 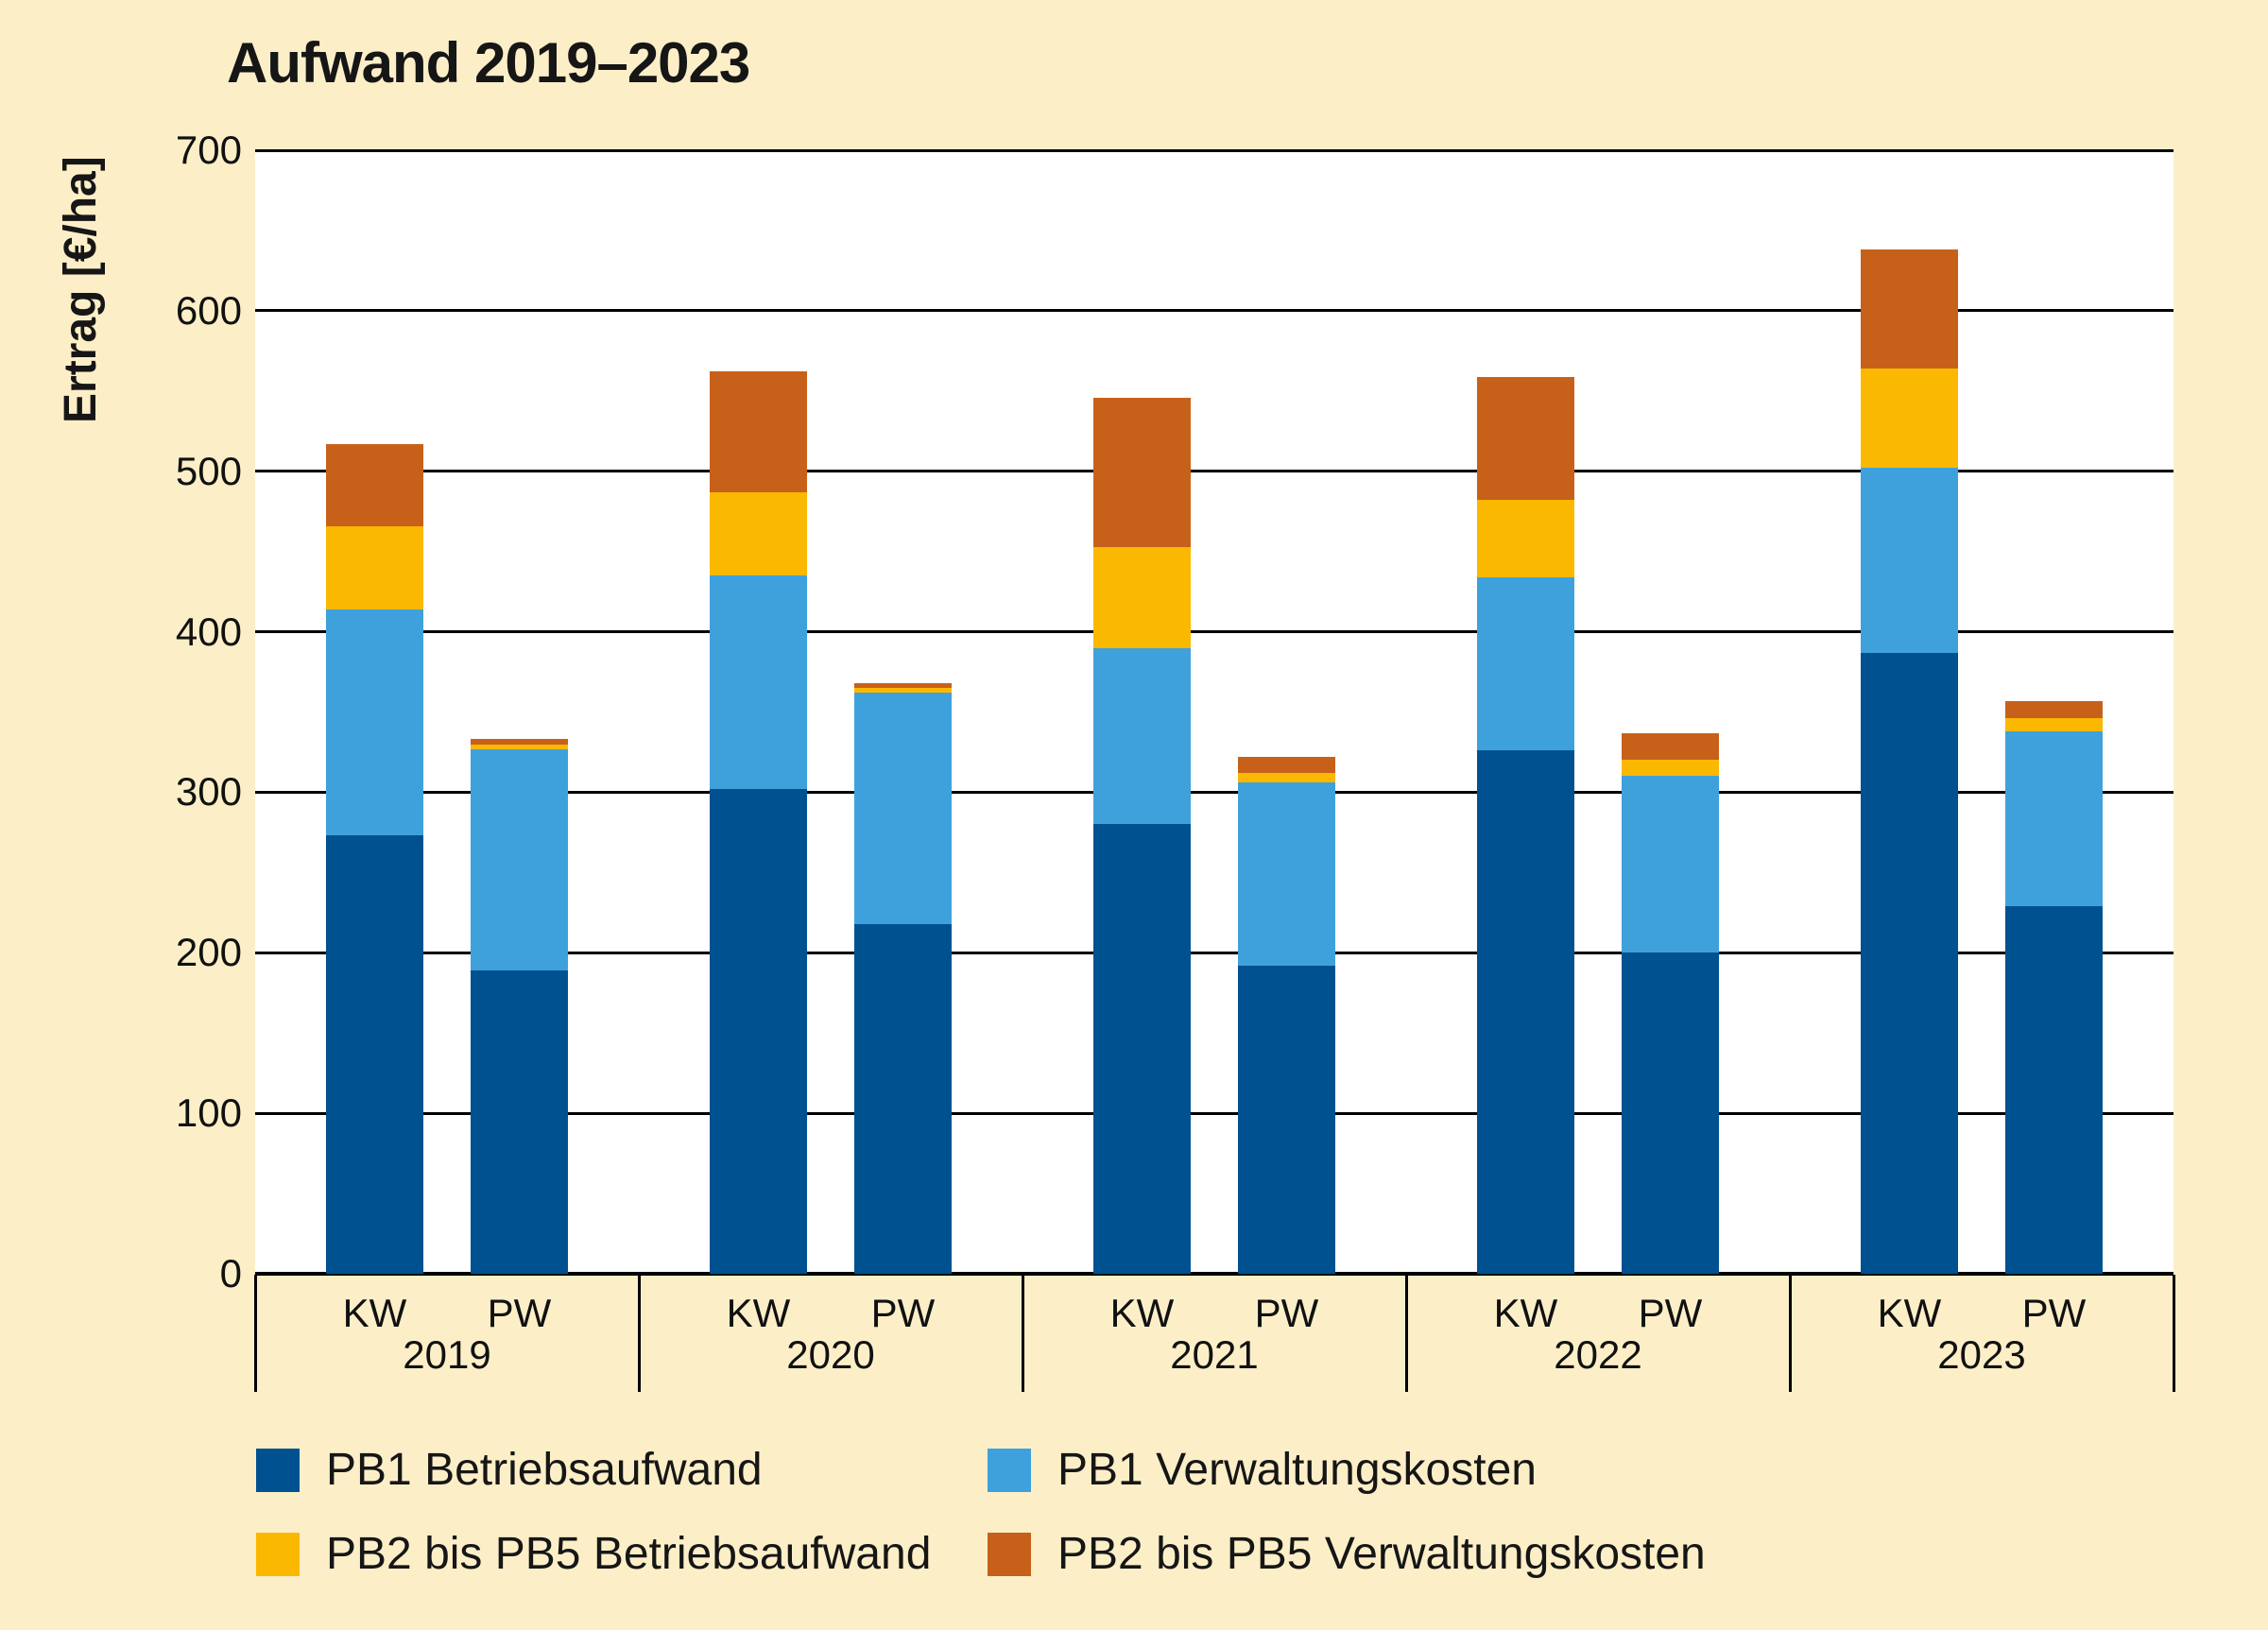 I want to click on bar-segment-2021-kw-pb2-bis-pb5-betriebsaufwand, so click(x=1142, y=597).